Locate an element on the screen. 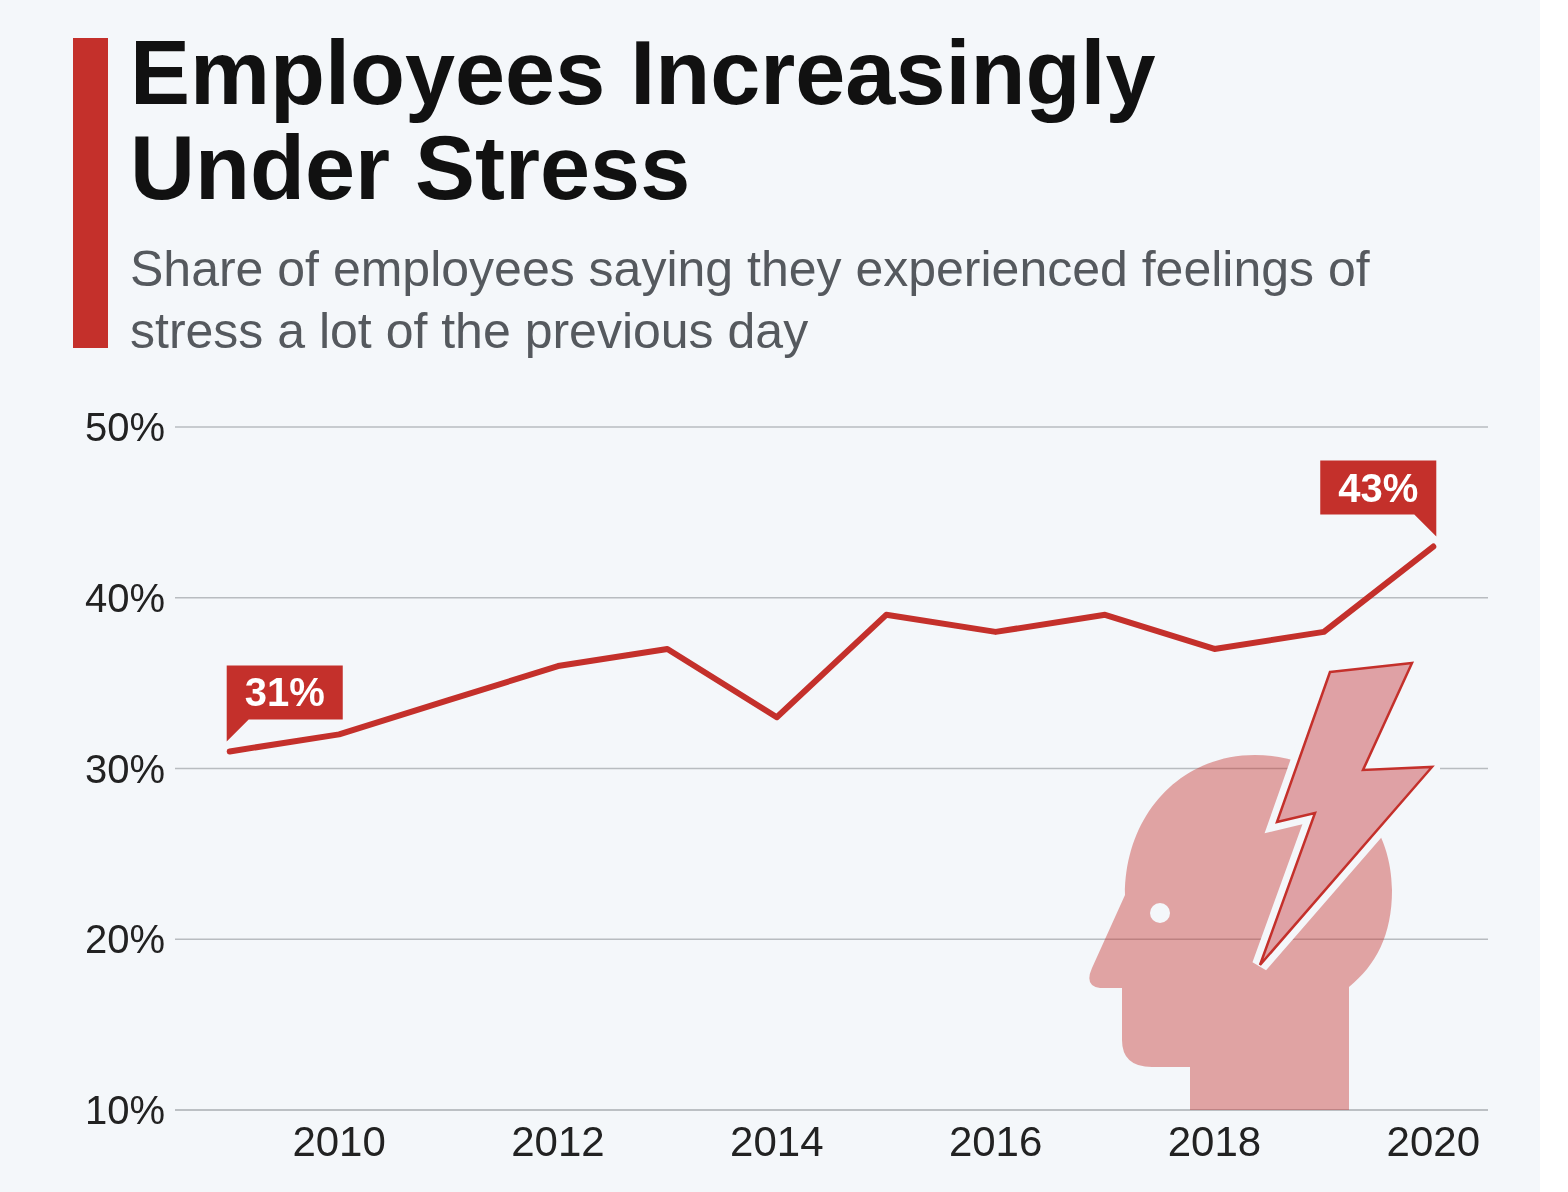 This screenshot has height=1192, width=1568. x-tick-label: 2010 is located at coordinates (339, 1141).